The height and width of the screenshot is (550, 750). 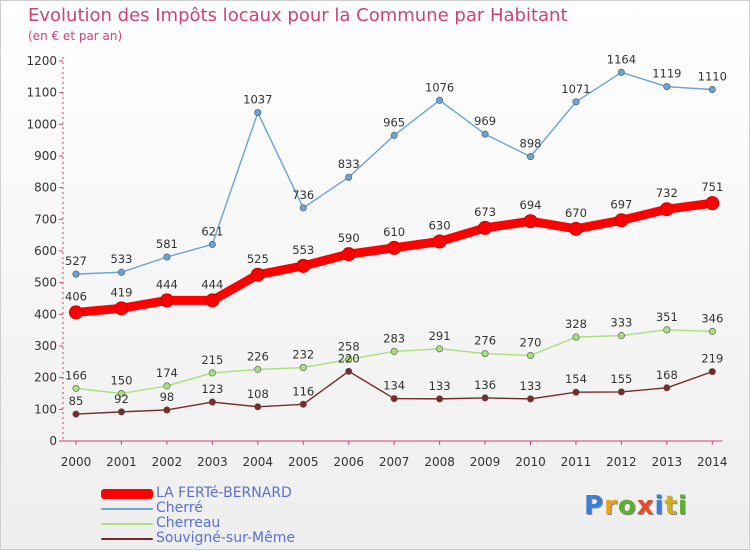 What do you see at coordinates (627, 506) in the screenshot?
I see `logo-letter: o` at bounding box center [627, 506].